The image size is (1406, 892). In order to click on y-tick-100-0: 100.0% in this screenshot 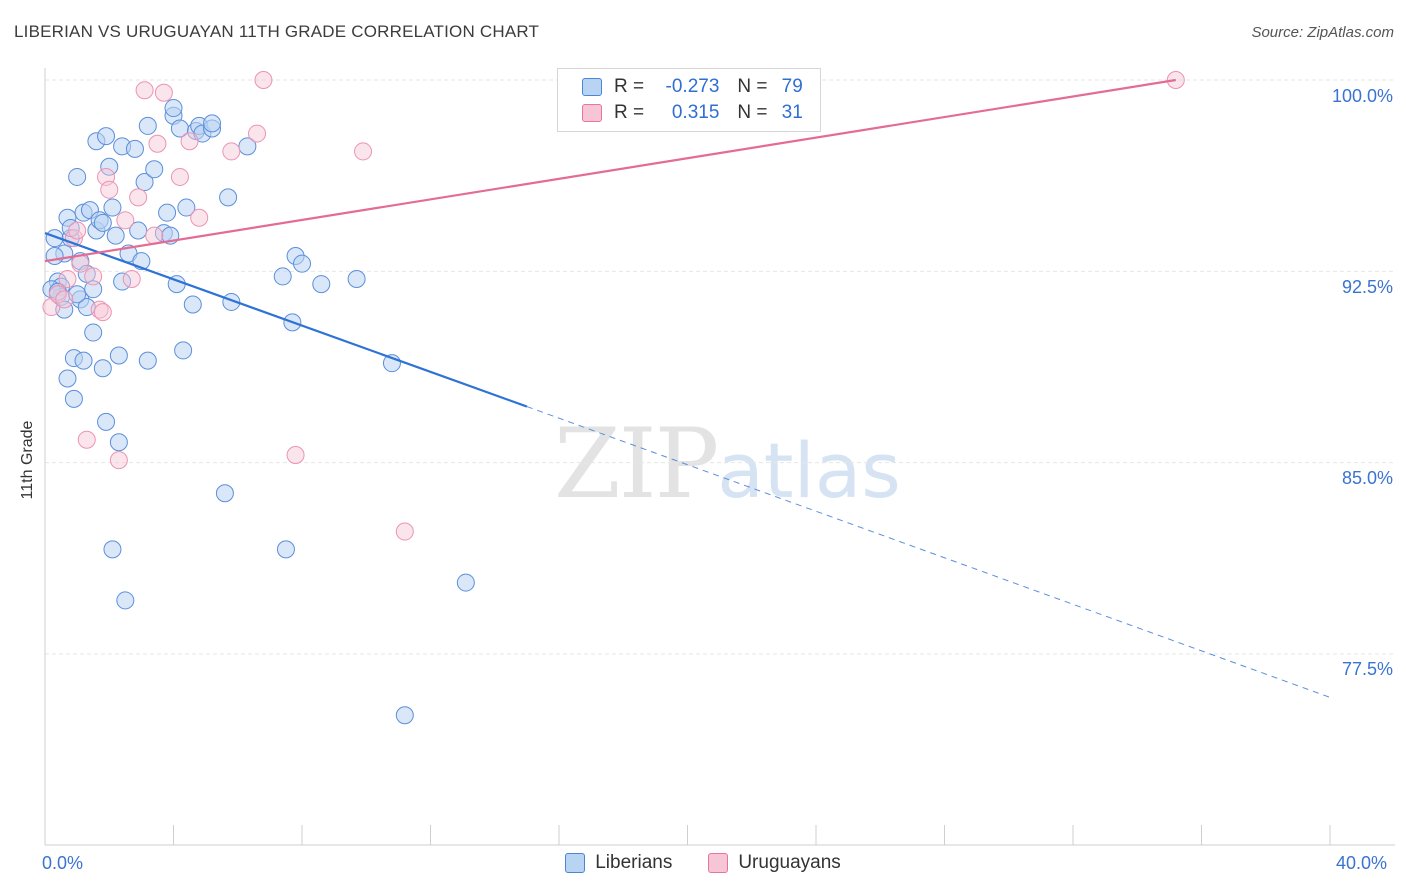, I will do `click(1362, 96)`.